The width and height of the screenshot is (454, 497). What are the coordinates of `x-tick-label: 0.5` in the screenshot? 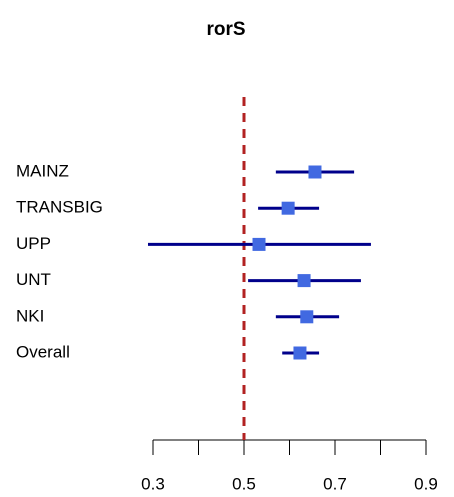 It's located at (244, 483).